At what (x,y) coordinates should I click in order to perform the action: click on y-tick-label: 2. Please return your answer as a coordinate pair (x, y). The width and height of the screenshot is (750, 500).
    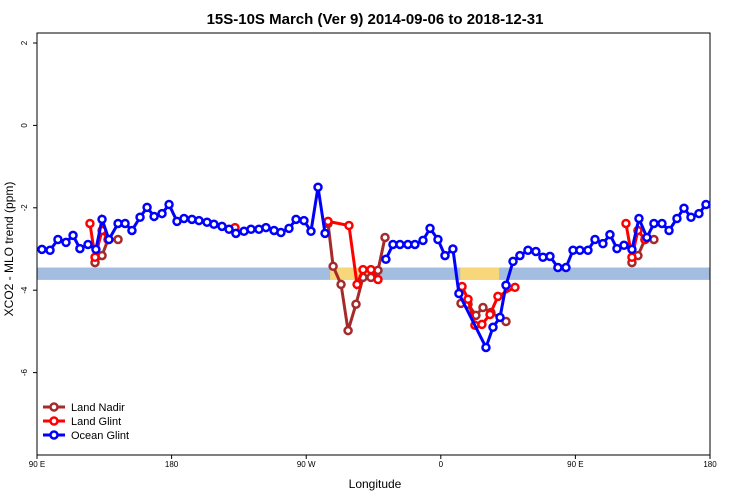
    Looking at the image, I should click on (24, 42).